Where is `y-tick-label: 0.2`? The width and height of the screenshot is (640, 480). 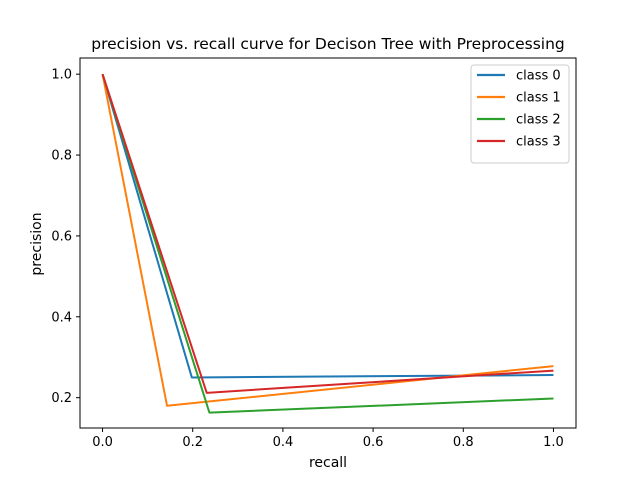 y-tick-label: 0.2 is located at coordinates (61, 398).